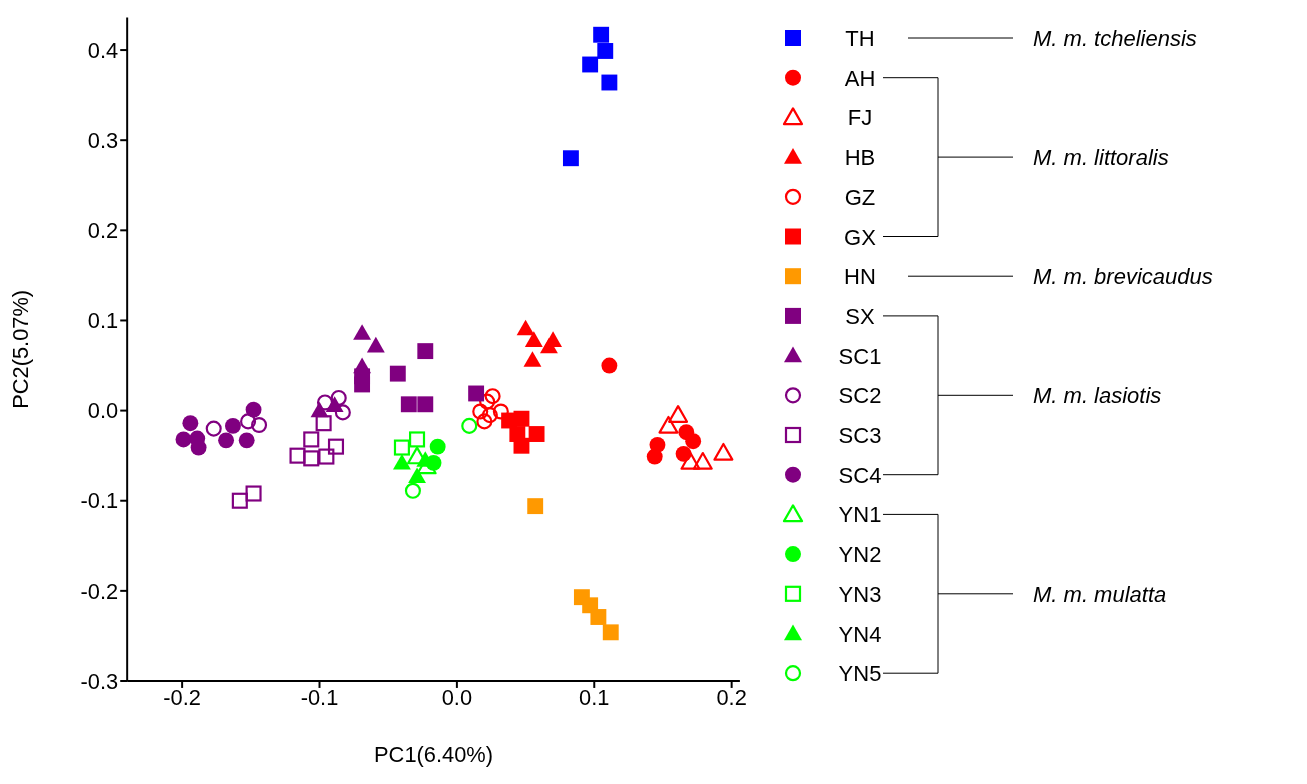 The height and width of the screenshot is (784, 1307). I want to click on x-axis-title: PC1(6.40%), so click(433, 755).